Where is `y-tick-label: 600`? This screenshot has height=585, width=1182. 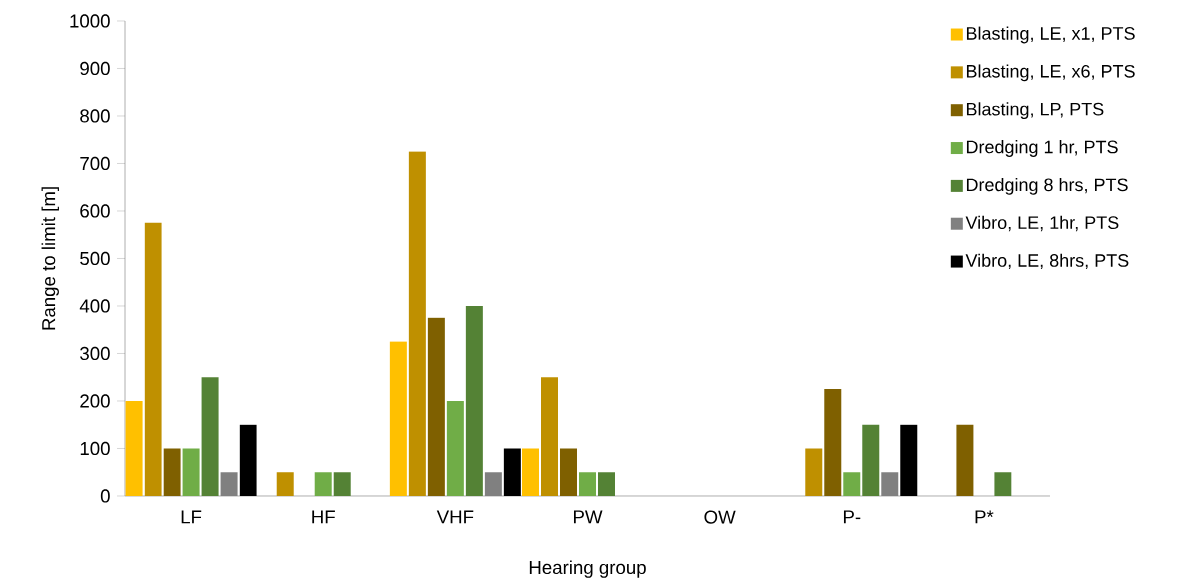 y-tick-label: 600 is located at coordinates (95, 211).